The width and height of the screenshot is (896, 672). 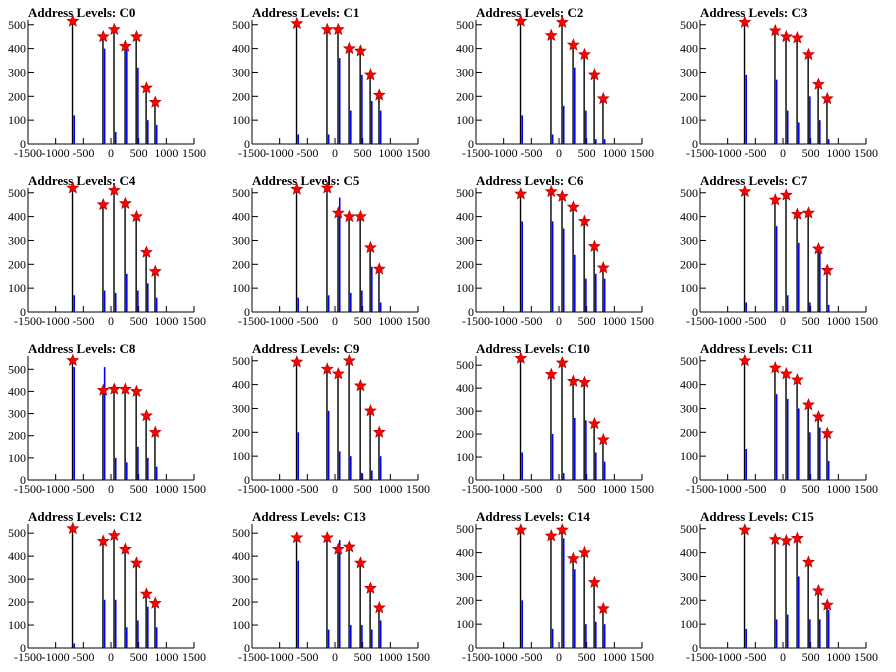 What do you see at coordinates (465, 49) in the screenshot?
I see `y-tick-label: 400` at bounding box center [465, 49].